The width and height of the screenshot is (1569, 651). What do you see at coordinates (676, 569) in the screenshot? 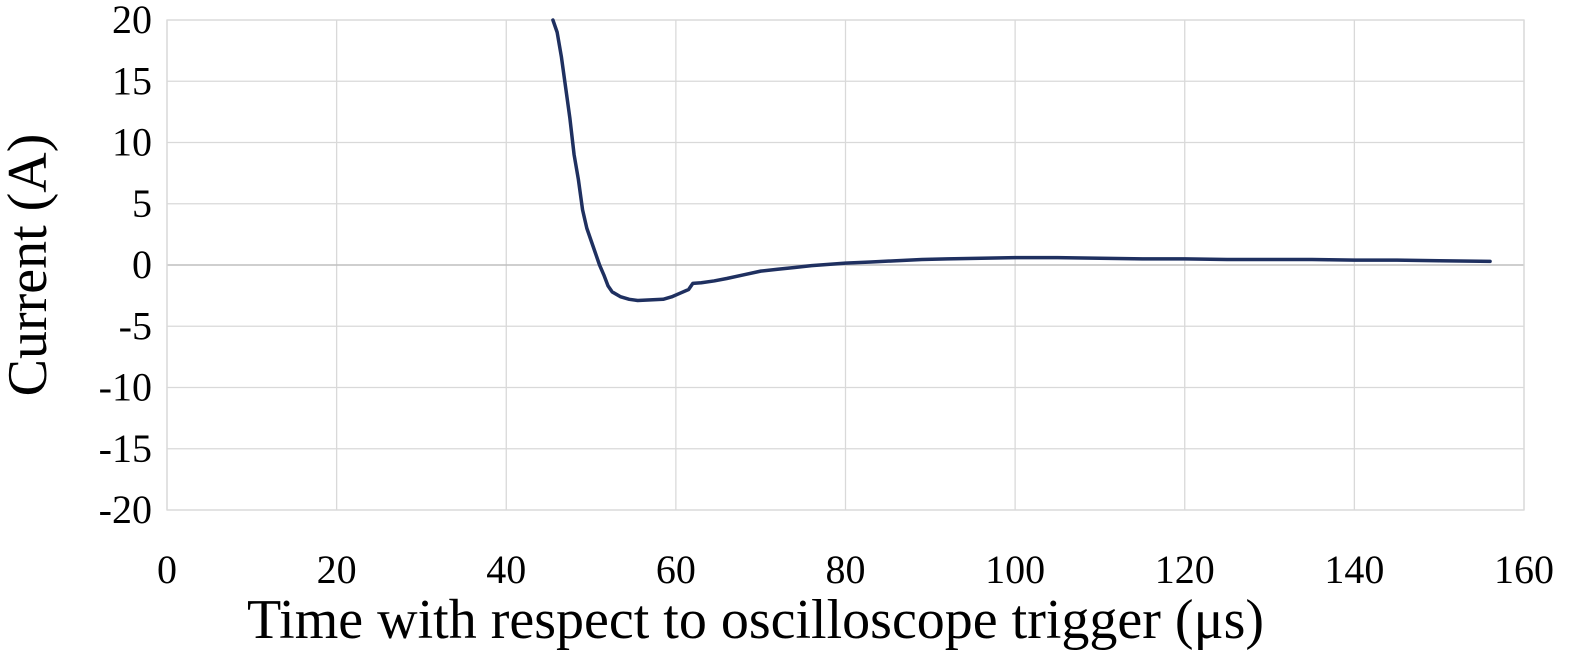
I see `x-tick-label-3: 60` at bounding box center [676, 569].